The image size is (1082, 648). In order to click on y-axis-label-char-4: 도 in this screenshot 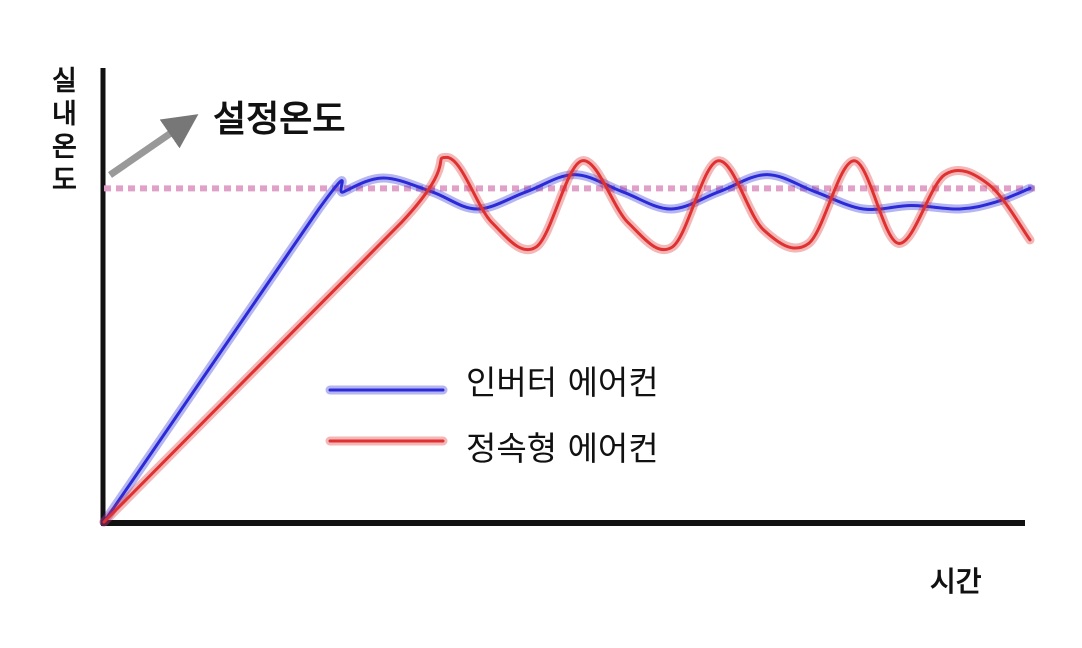, I will do `click(64, 180)`.